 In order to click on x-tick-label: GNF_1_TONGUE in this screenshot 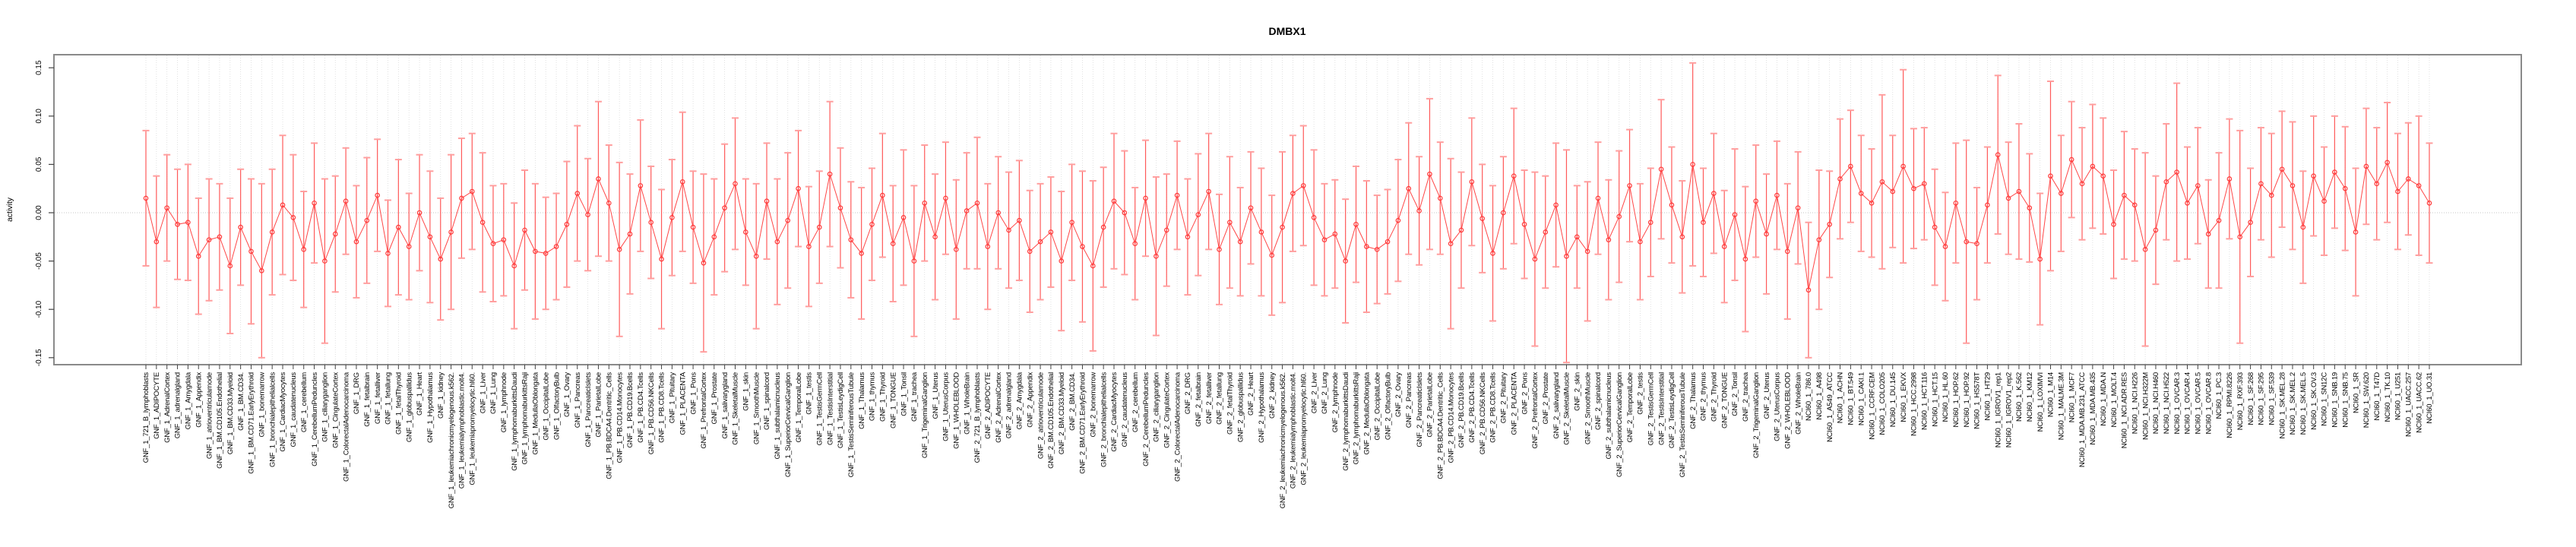, I will do `click(893, 400)`.